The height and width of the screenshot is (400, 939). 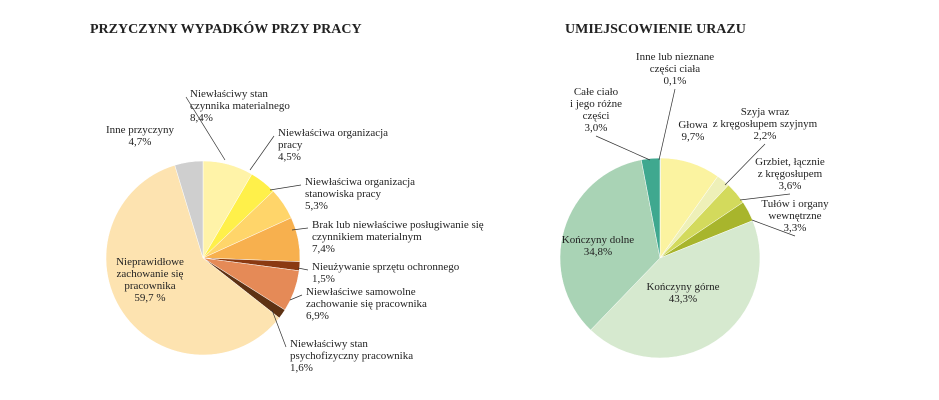 I want to click on value-label: 0,1%, so click(x=675, y=81).